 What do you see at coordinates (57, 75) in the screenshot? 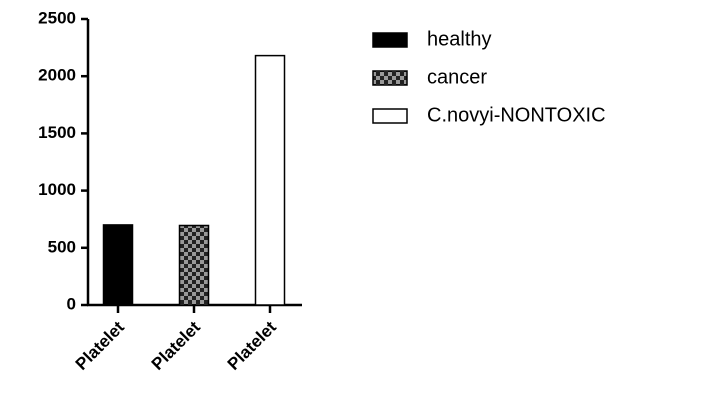
I see `y-tick-label: 2000` at bounding box center [57, 75].